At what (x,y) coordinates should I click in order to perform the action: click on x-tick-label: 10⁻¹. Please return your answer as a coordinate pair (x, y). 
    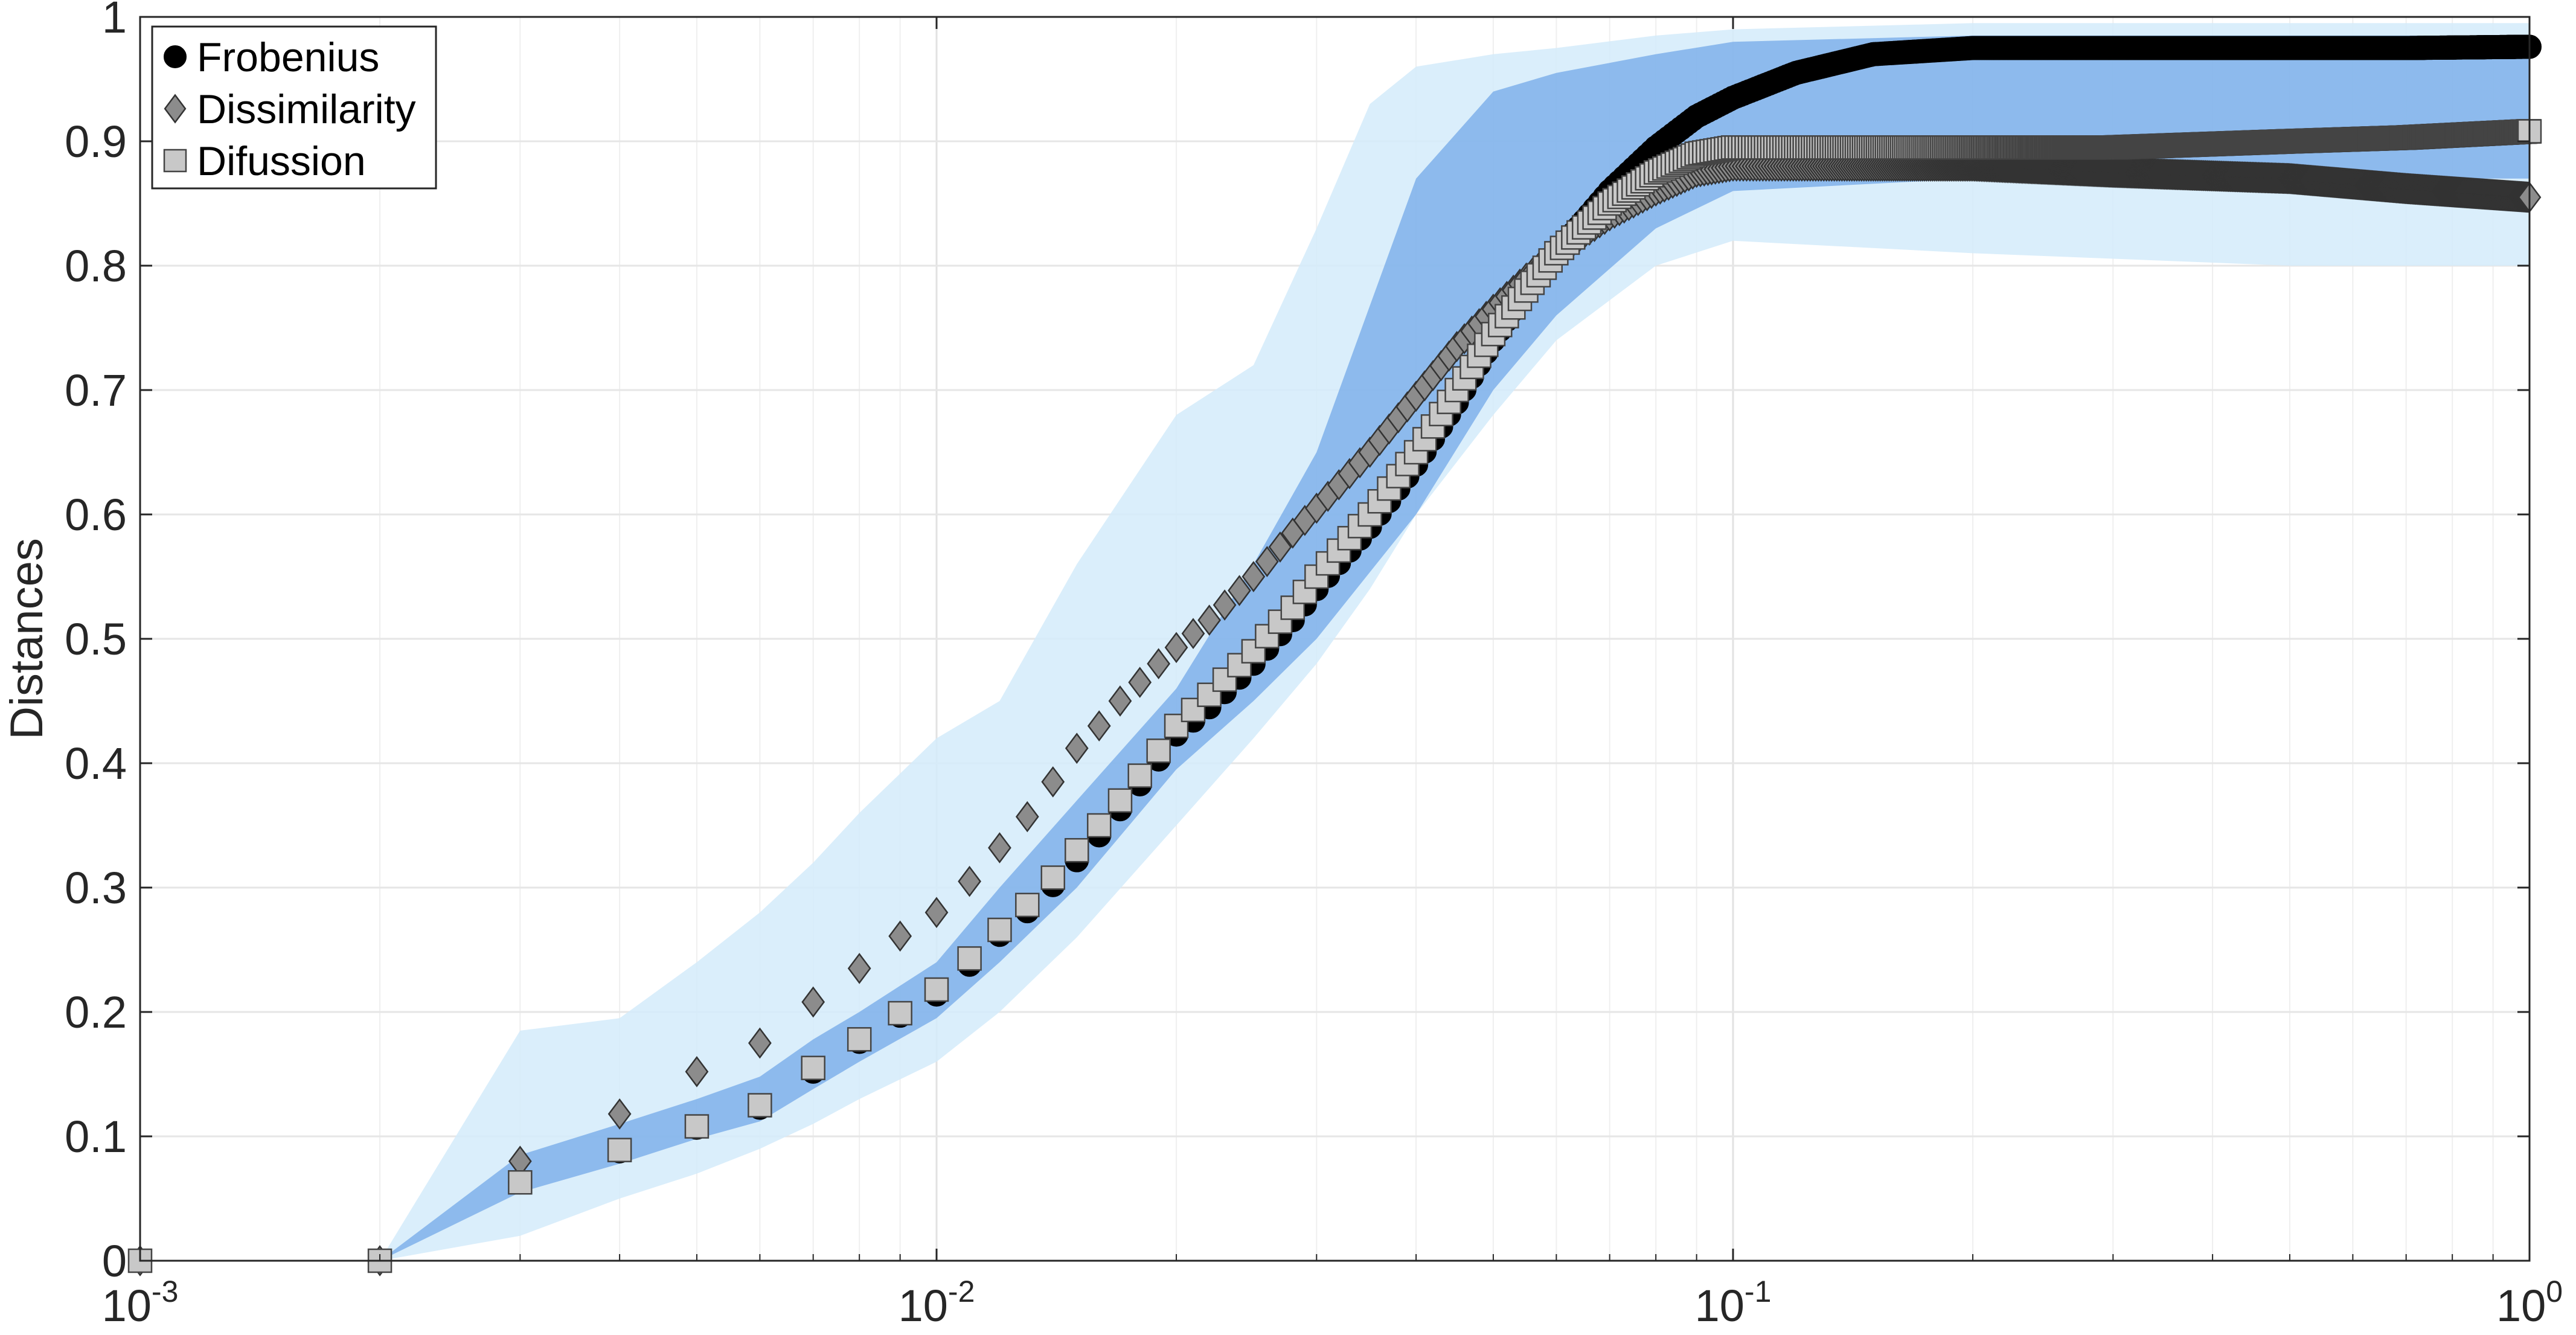
    Looking at the image, I should click on (1733, 1303).